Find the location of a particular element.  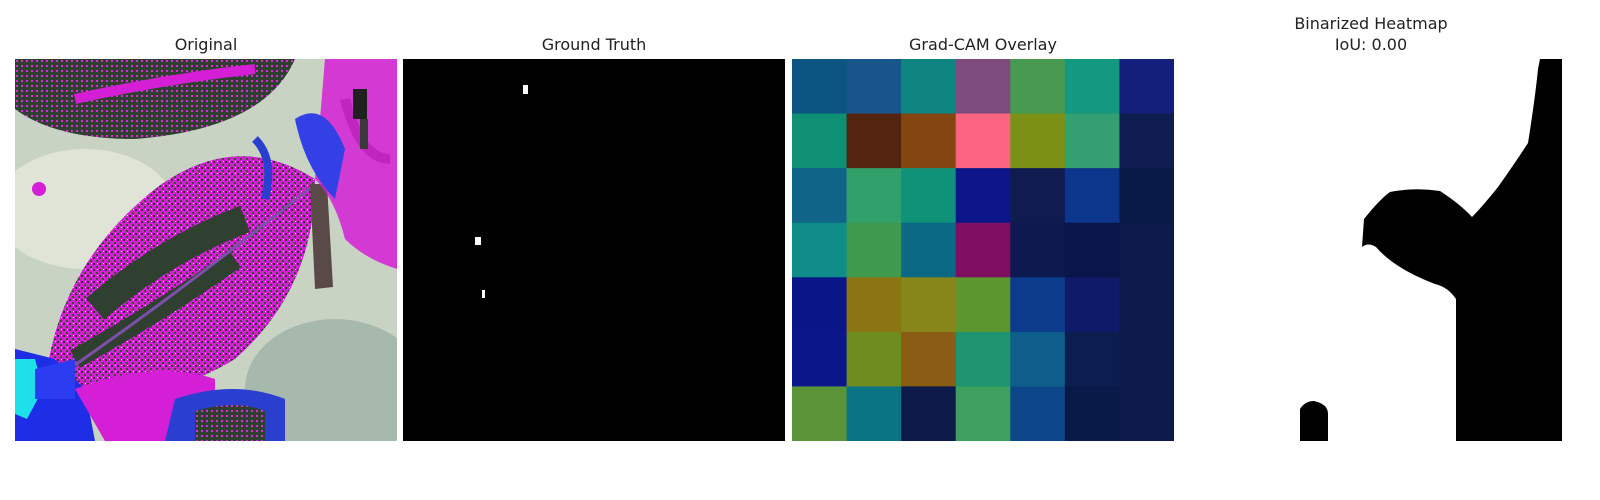

panel-title-original: Original is located at coordinates (206, 44).